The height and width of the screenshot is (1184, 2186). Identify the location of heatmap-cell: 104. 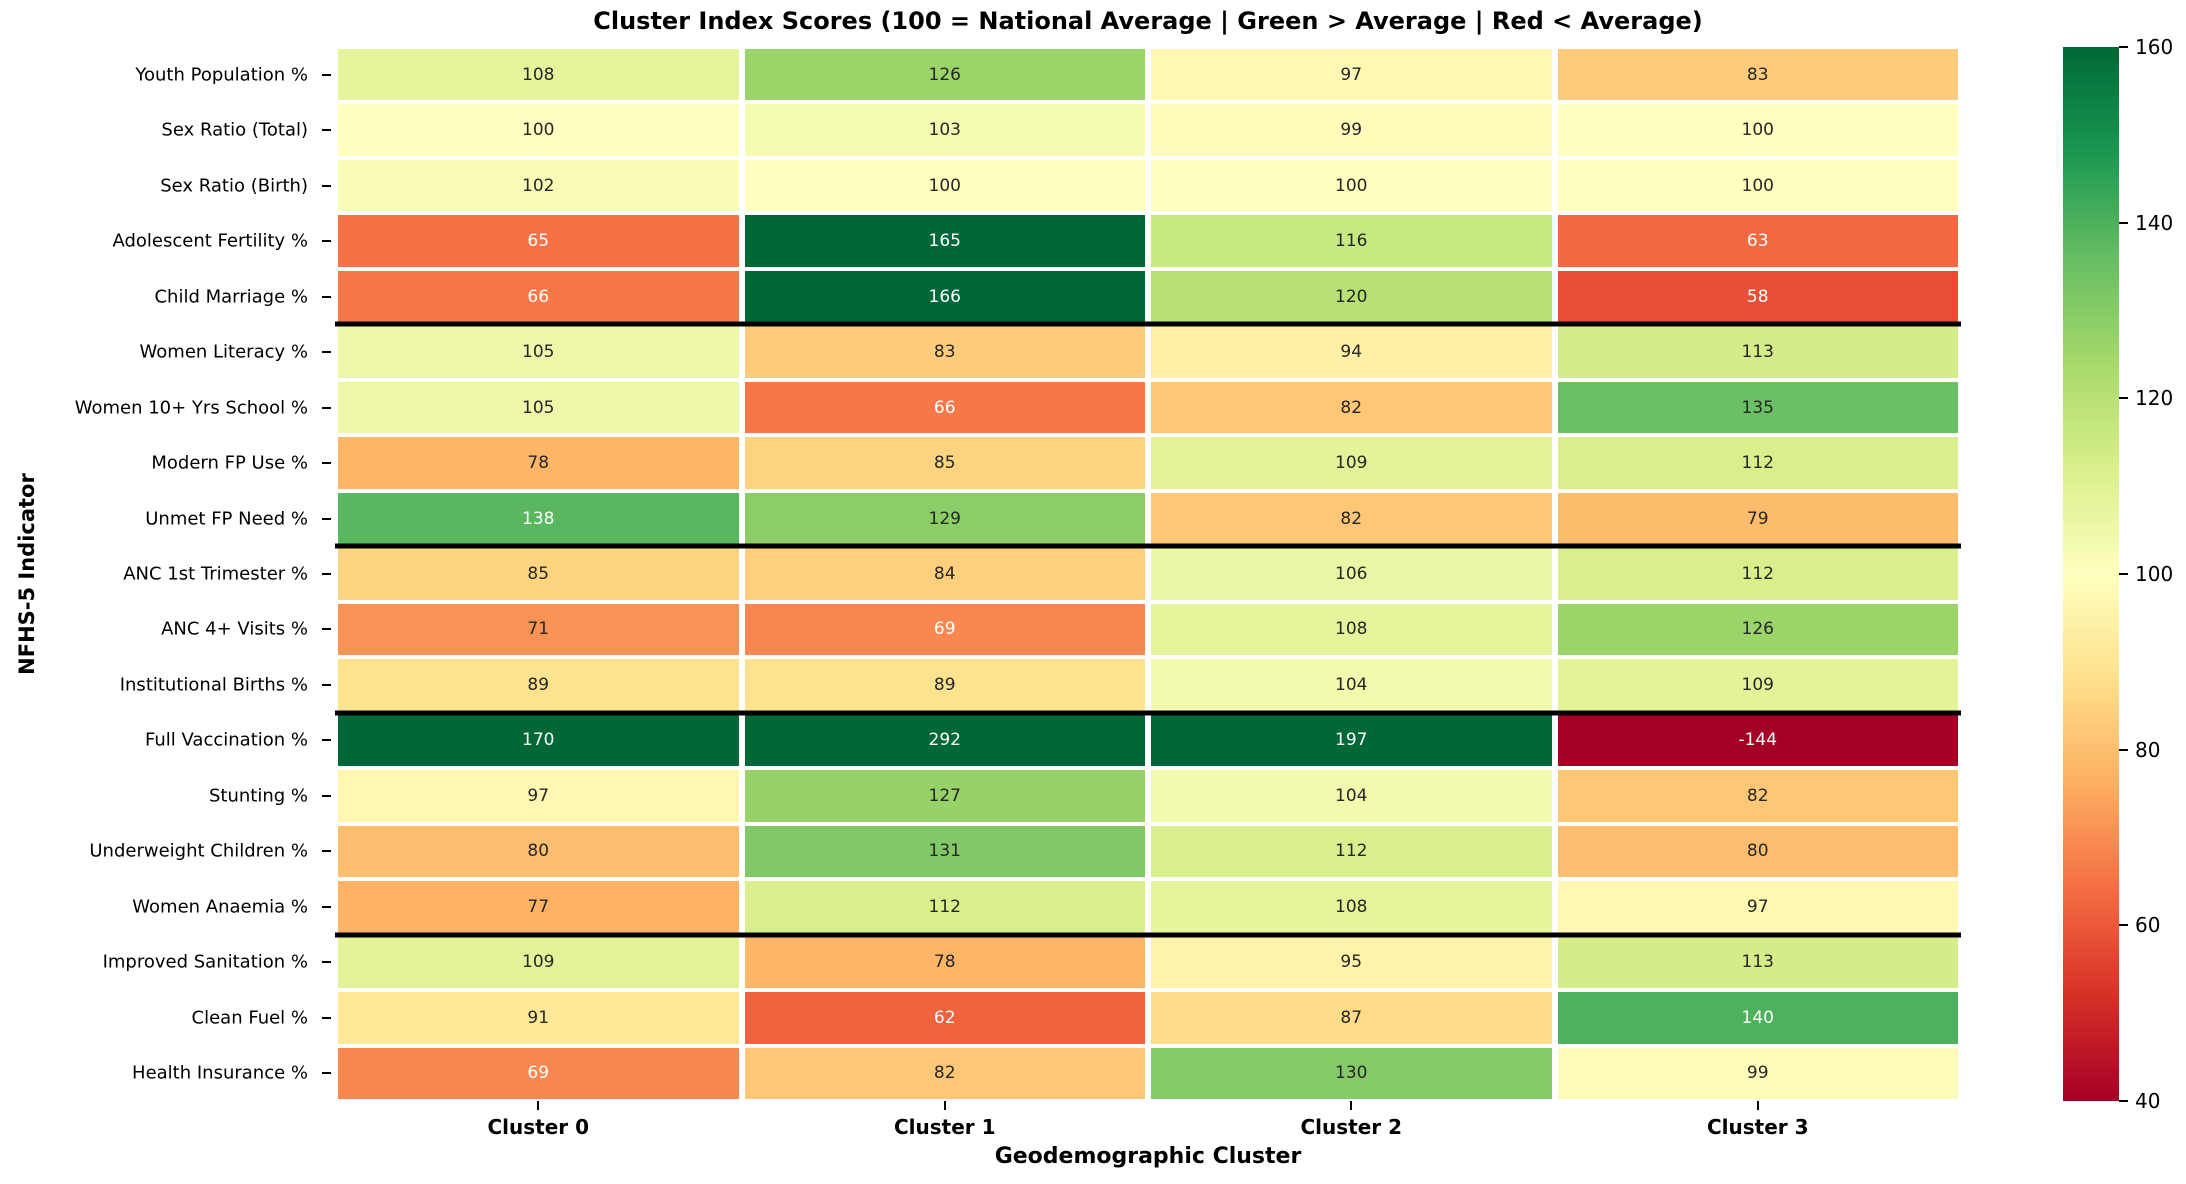
(1351, 685).